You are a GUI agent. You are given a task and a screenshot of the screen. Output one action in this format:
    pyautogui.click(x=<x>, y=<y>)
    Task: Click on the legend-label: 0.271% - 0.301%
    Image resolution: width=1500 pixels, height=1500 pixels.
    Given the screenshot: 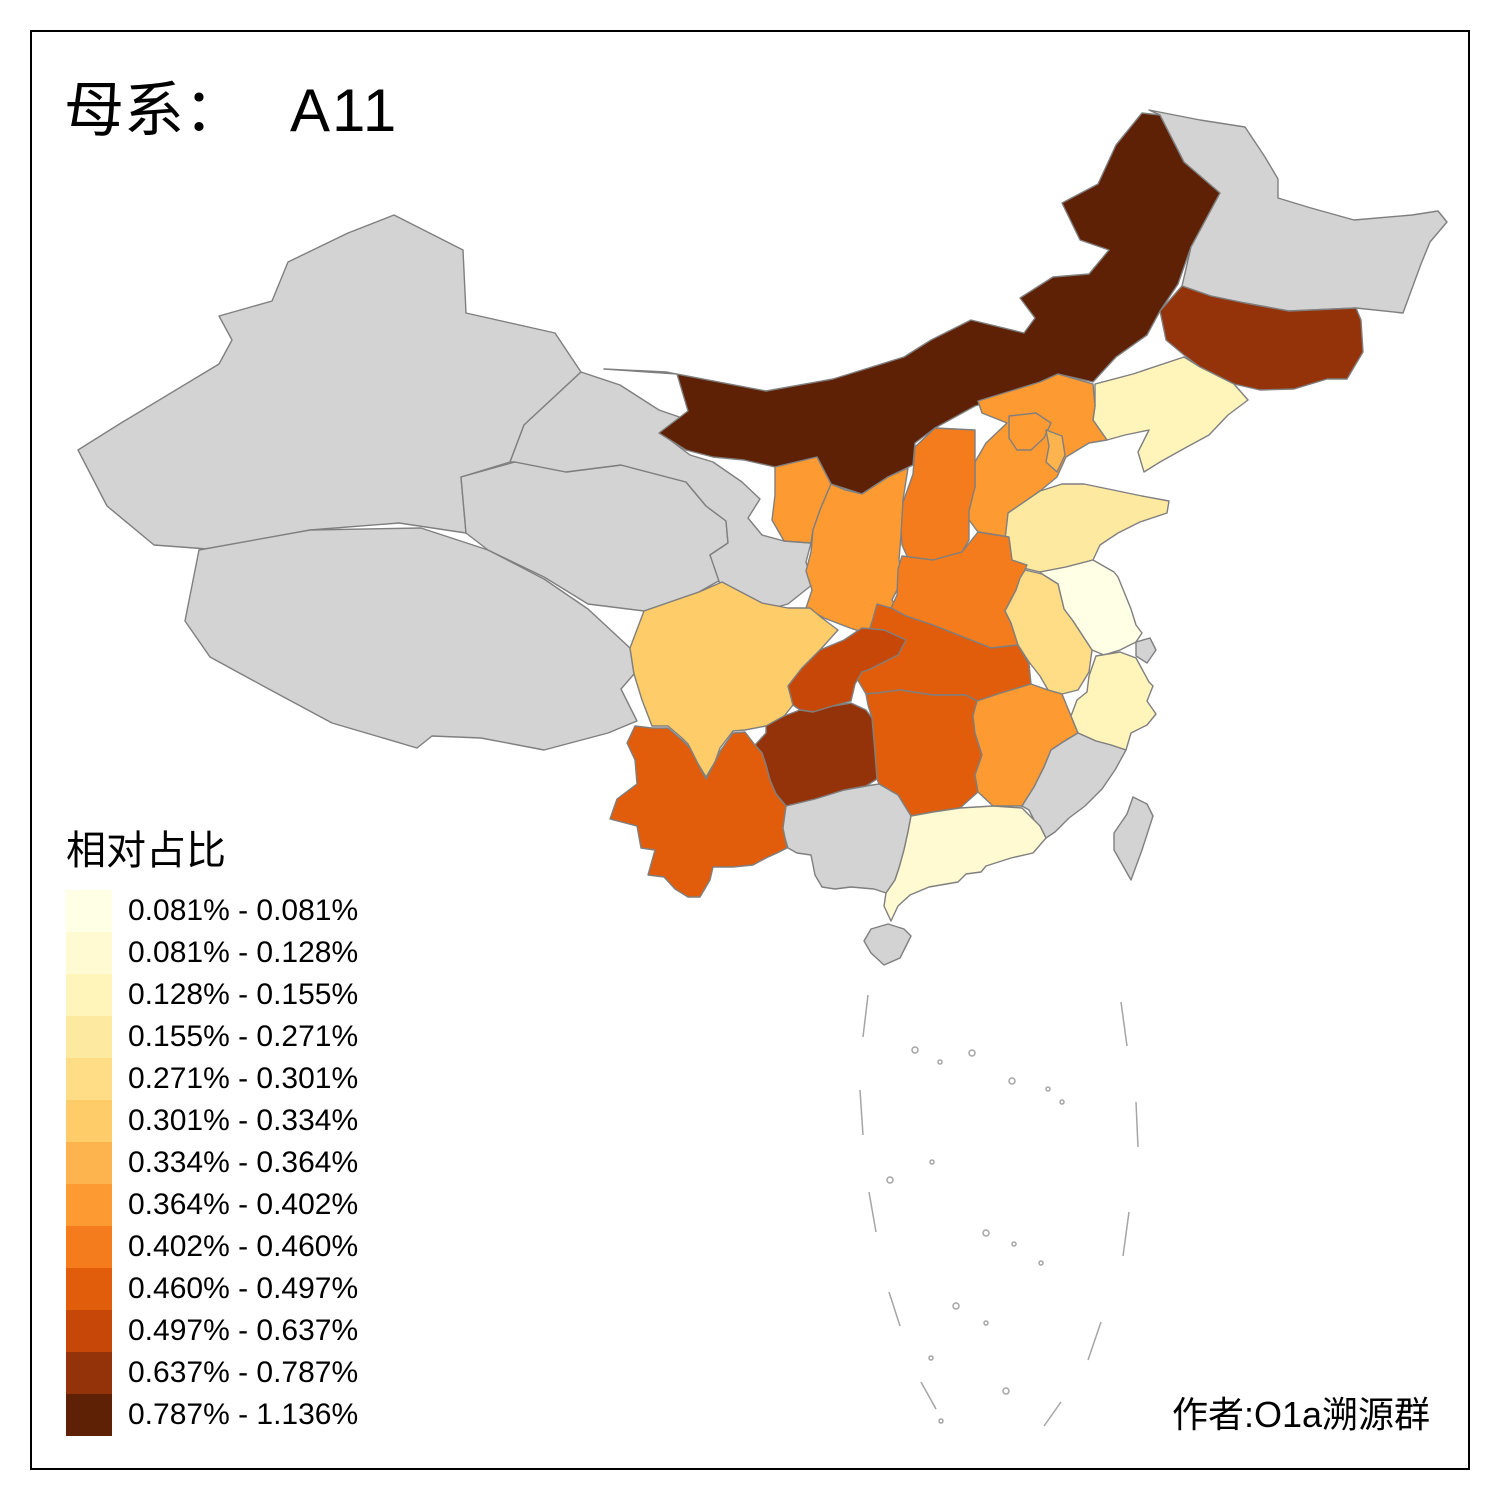 What is the action you would take?
    pyautogui.click(x=243, y=1078)
    